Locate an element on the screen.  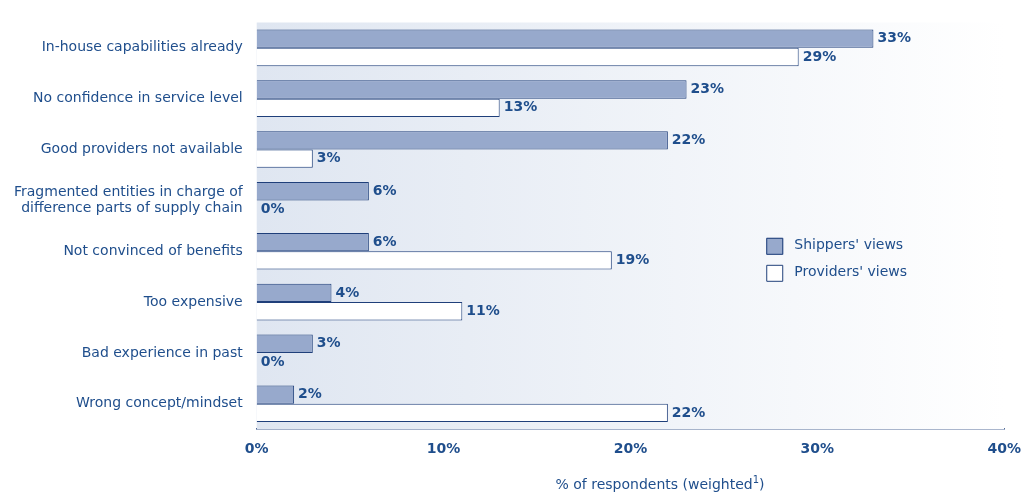
data-label: 23% is located at coordinates (707, 88).